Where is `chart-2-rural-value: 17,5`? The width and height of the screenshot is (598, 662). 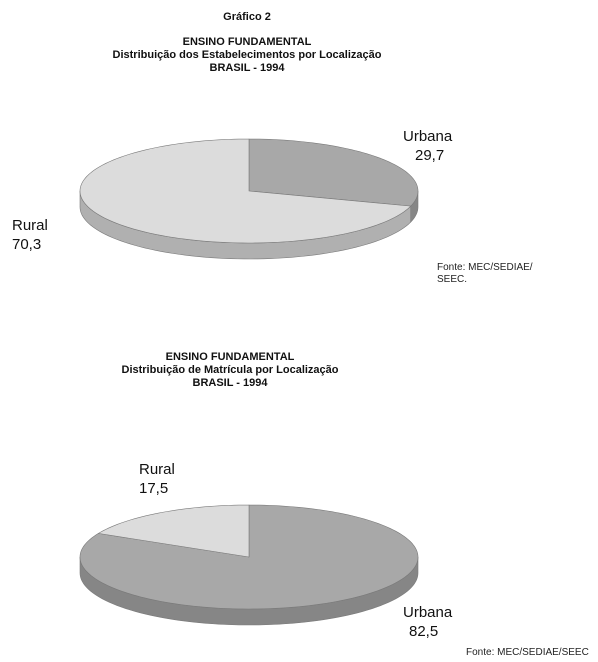 chart-2-rural-value: 17,5 is located at coordinates (153, 488).